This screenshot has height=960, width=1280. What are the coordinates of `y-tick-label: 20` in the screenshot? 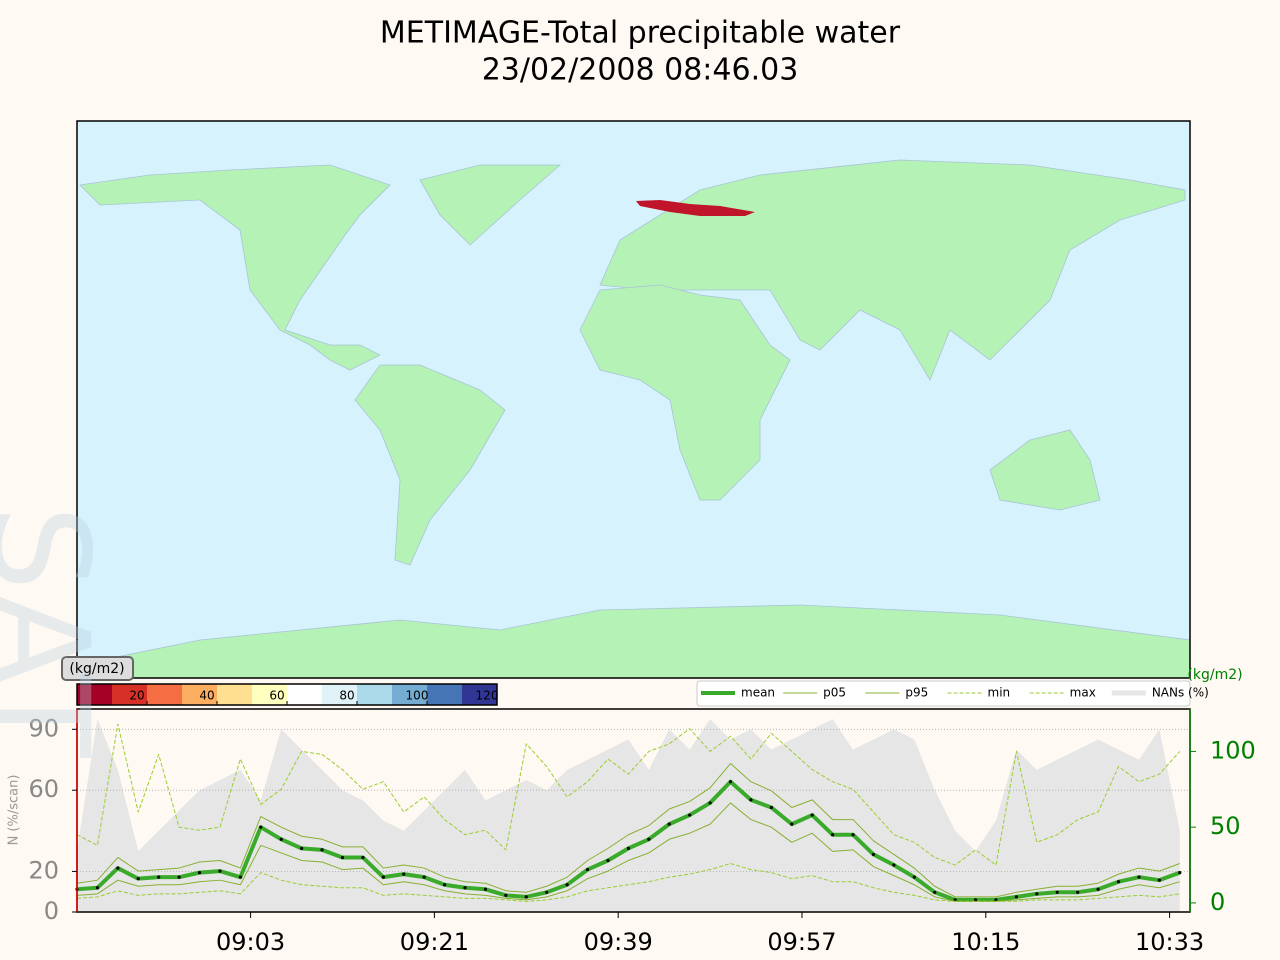 It's located at (43, 870).